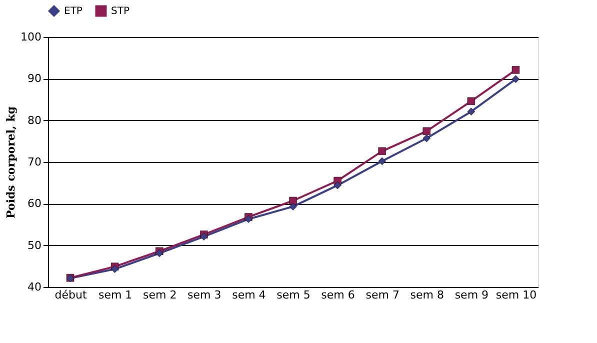 The height and width of the screenshot is (343, 597). What do you see at coordinates (31, 37) in the screenshot?
I see `y-tick-label: 100` at bounding box center [31, 37].